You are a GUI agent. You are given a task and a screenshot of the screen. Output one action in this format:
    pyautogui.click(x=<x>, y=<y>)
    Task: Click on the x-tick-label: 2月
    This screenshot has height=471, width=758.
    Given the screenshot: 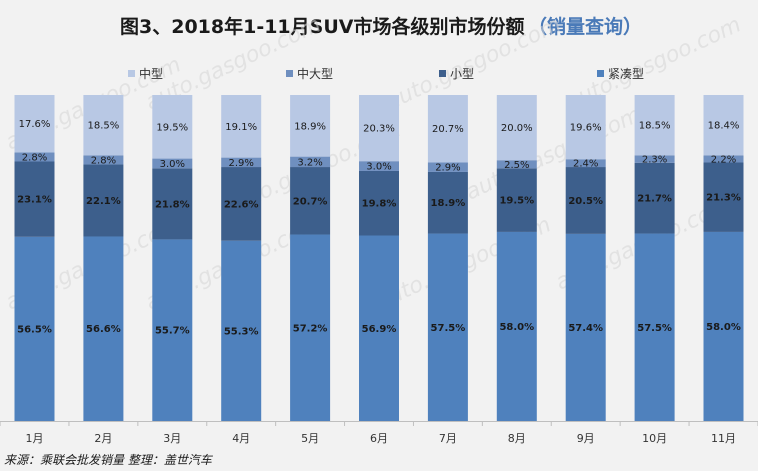 What is the action you would take?
    pyautogui.click(x=103, y=438)
    